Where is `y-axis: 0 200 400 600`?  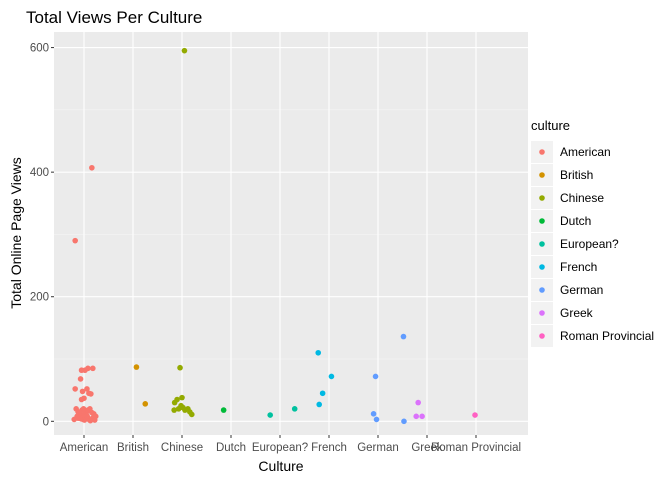 y-axis: 0 200 400 600 is located at coordinates (42, 235).